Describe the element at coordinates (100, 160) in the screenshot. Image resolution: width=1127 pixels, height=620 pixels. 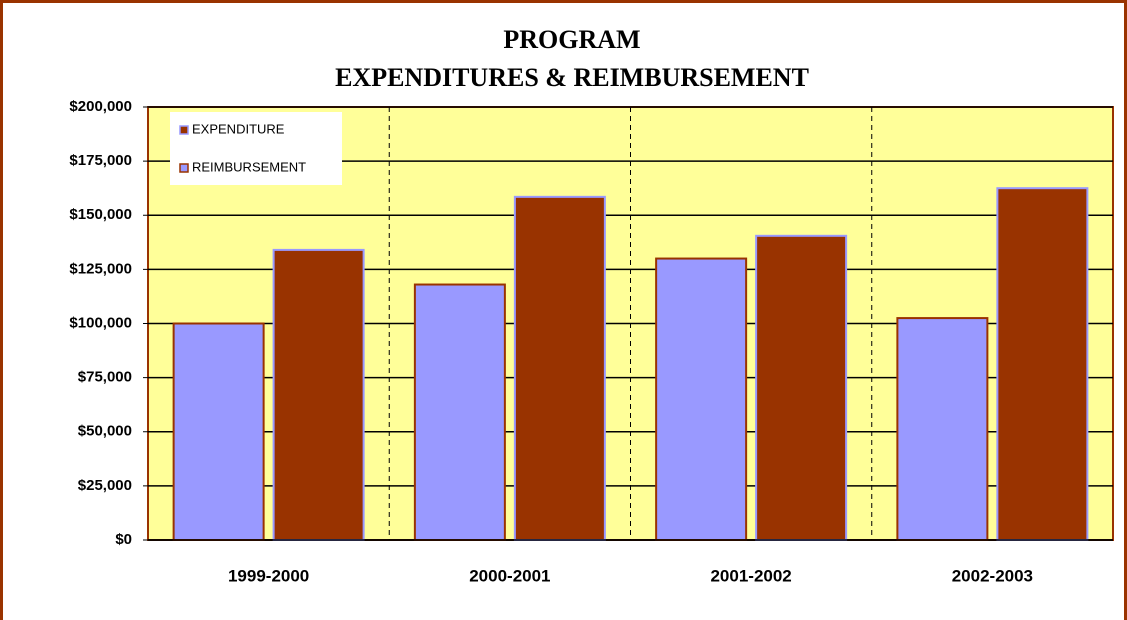
I see `y-tick-label: $175,000` at that location.